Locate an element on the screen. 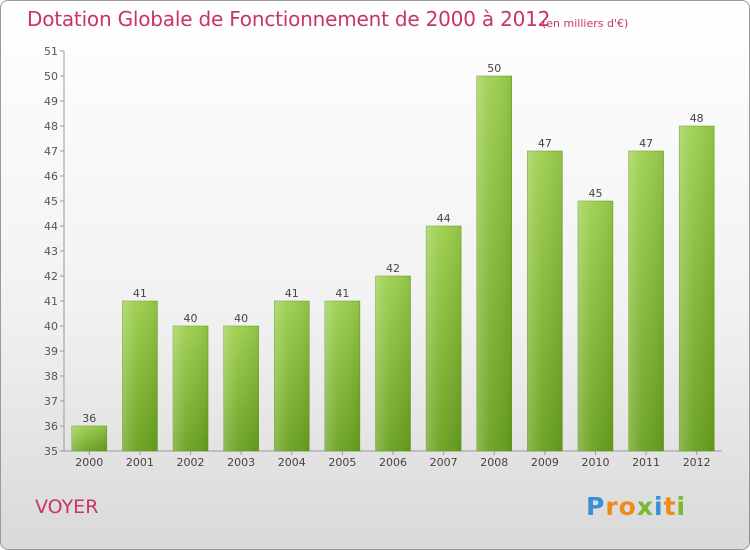 The image size is (750, 550). x-tick-label: 2001 is located at coordinates (140, 462).